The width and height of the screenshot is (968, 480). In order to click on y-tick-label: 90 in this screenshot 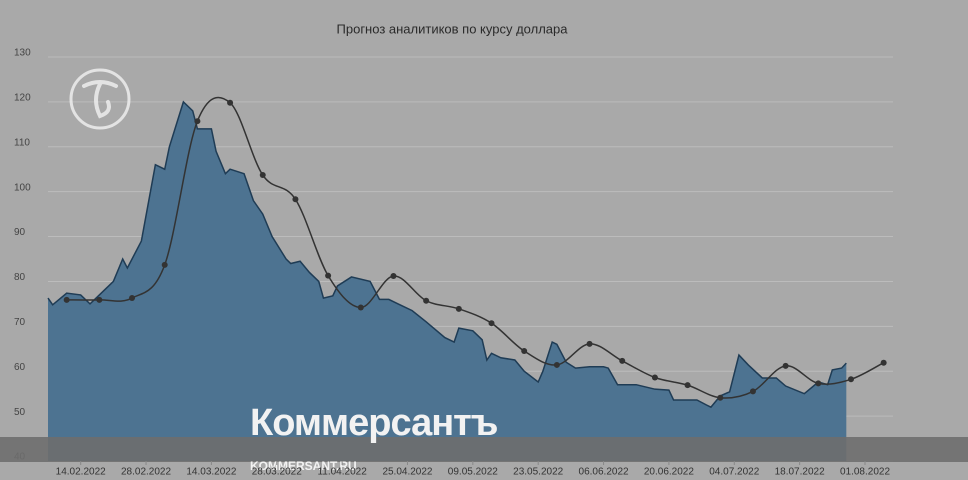, I will do `click(20, 232)`.